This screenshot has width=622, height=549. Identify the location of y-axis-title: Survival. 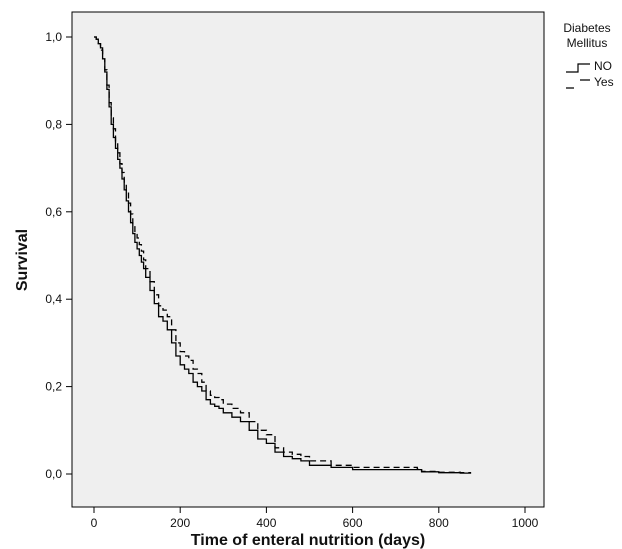
(22, 260).